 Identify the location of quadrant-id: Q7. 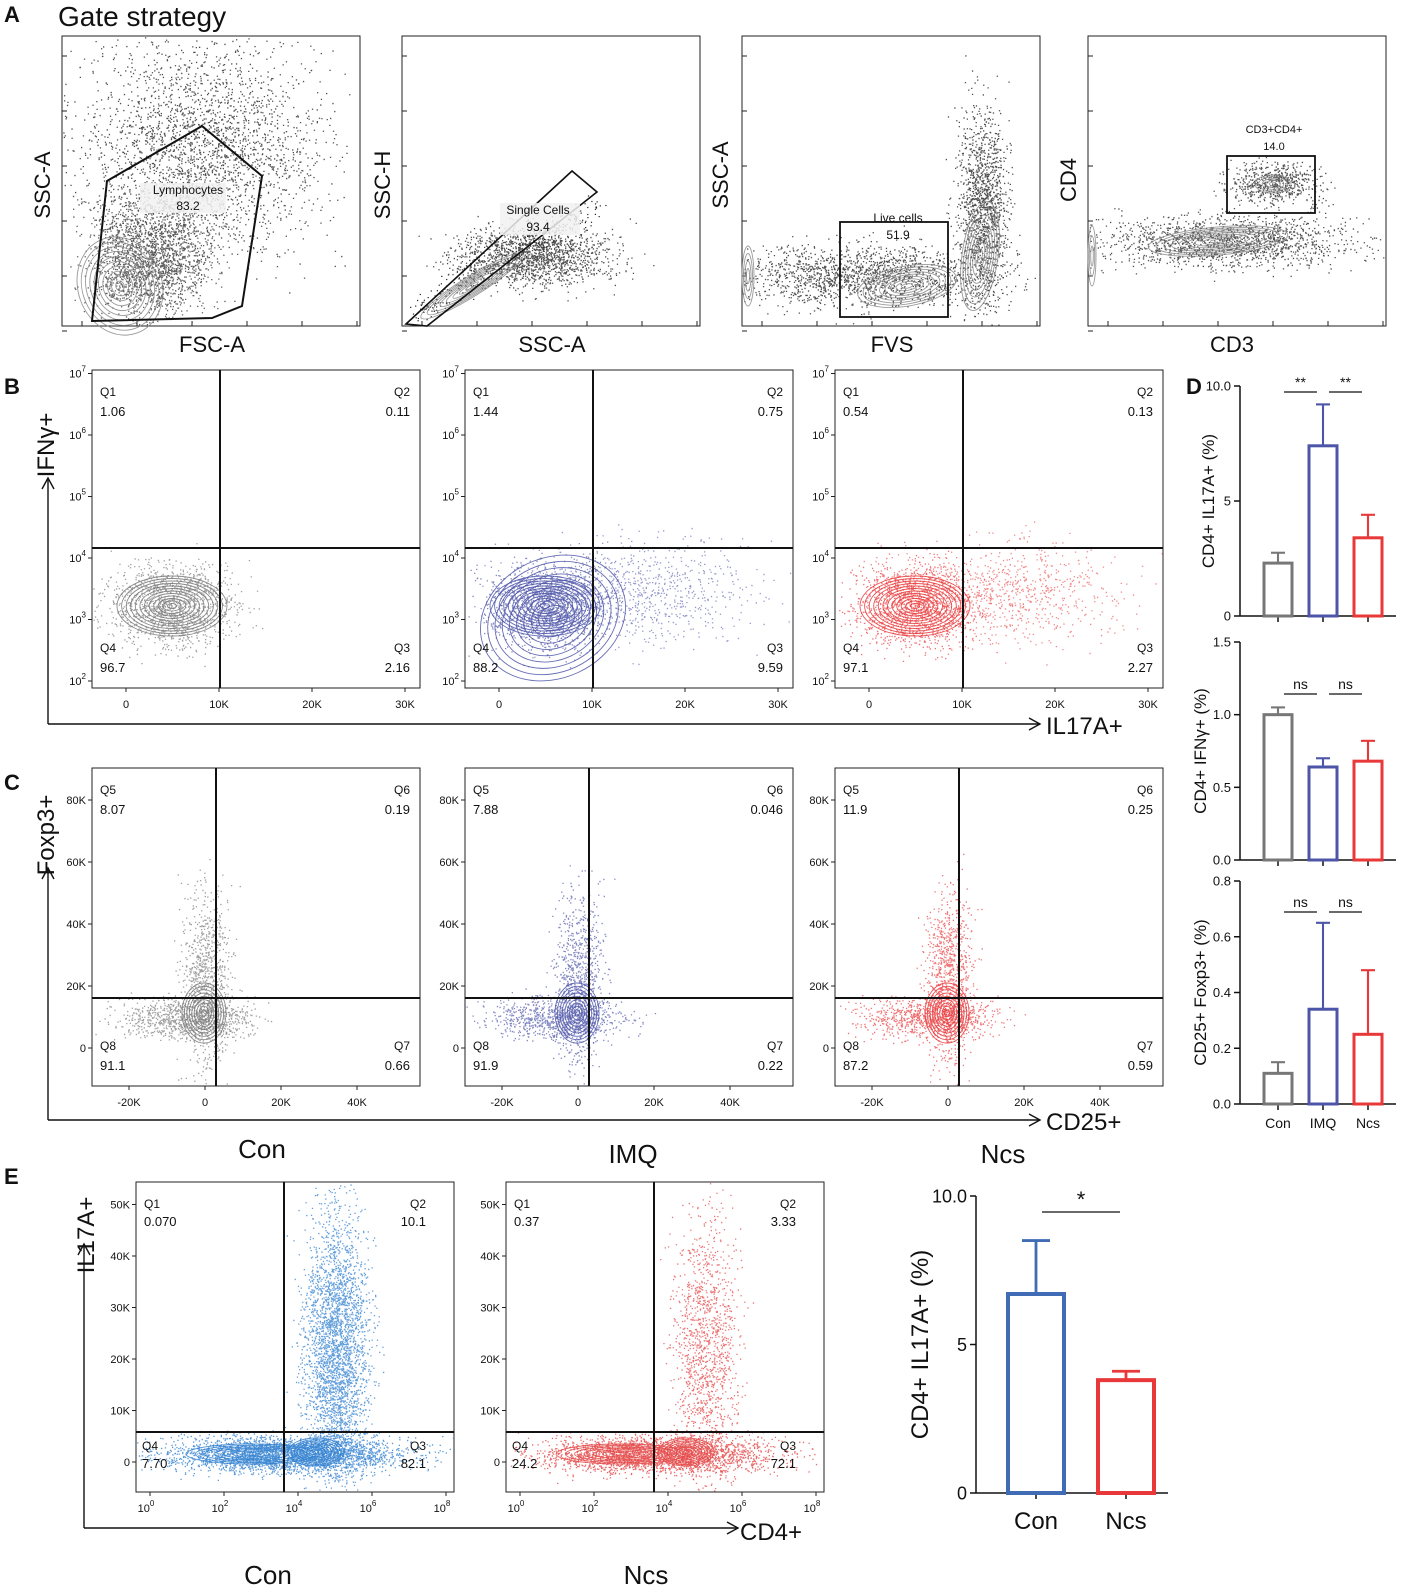
(1145, 1046).